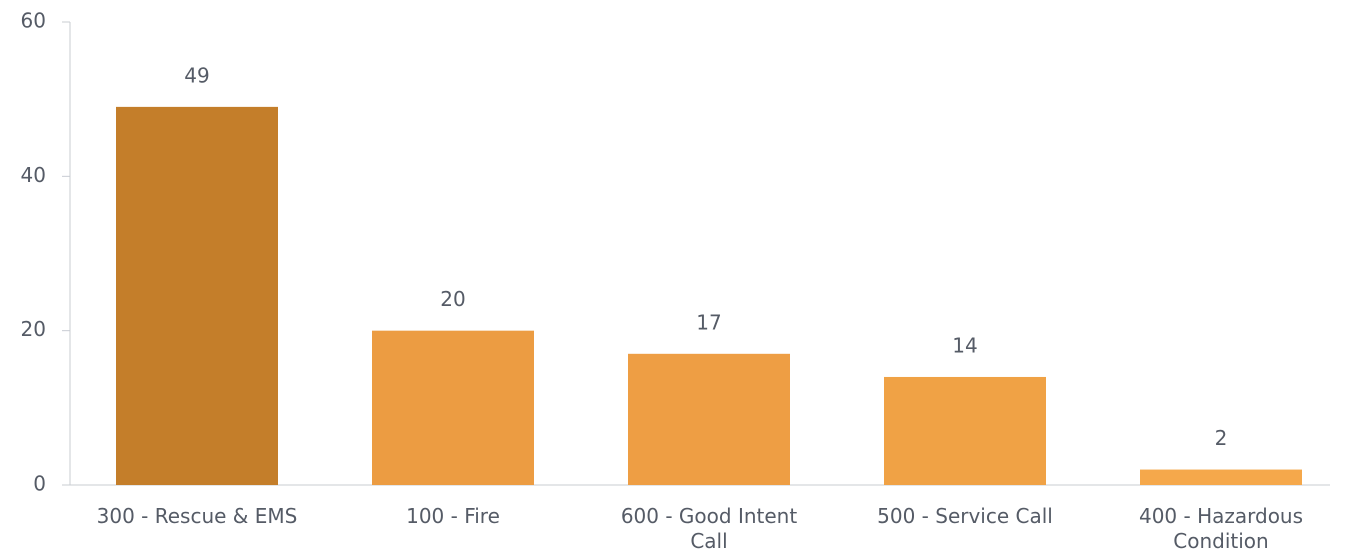  I want to click on y-tick-label: 40, so click(33, 175).